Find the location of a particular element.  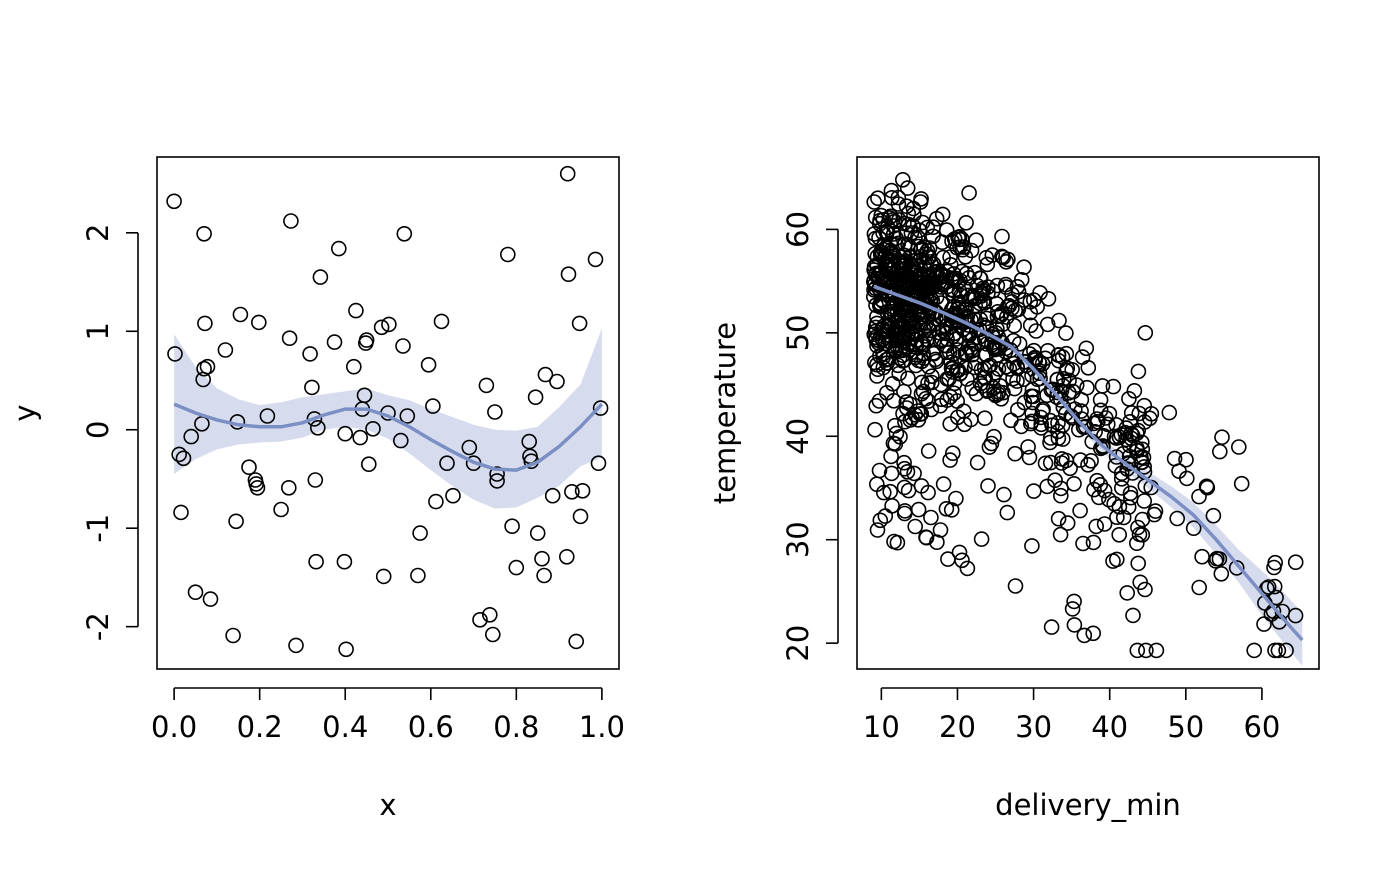

right-smooth-line is located at coordinates (1088, 463).